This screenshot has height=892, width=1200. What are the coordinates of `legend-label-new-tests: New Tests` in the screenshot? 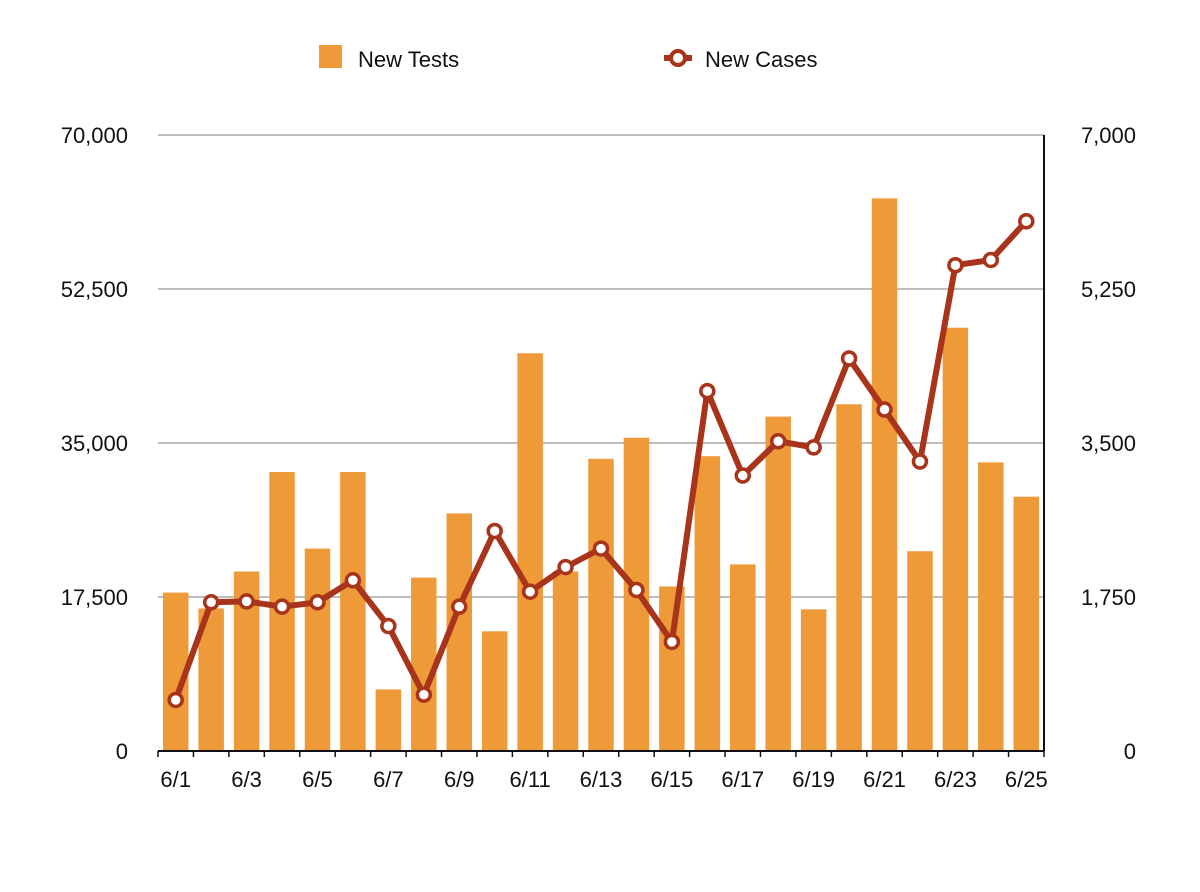 It's located at (408, 59).